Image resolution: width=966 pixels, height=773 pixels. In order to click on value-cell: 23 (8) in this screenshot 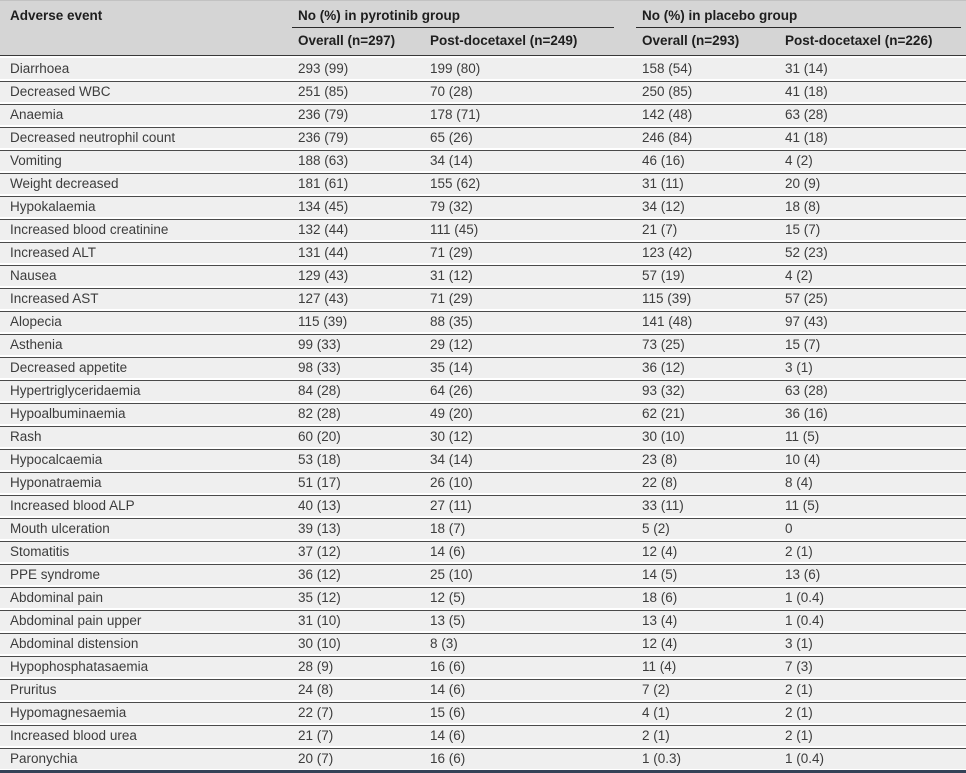, I will do `click(708, 458)`.